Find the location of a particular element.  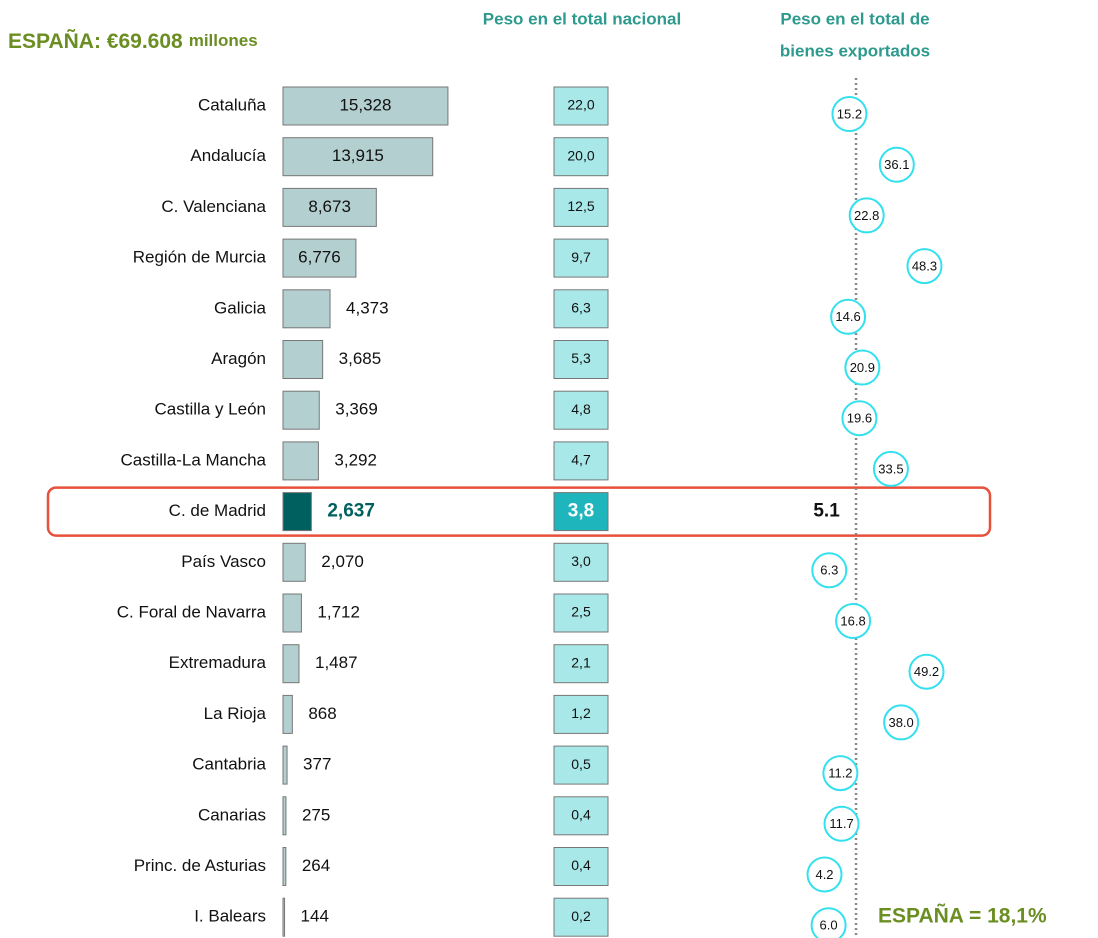

category-label: Cantabria is located at coordinates (229, 764).